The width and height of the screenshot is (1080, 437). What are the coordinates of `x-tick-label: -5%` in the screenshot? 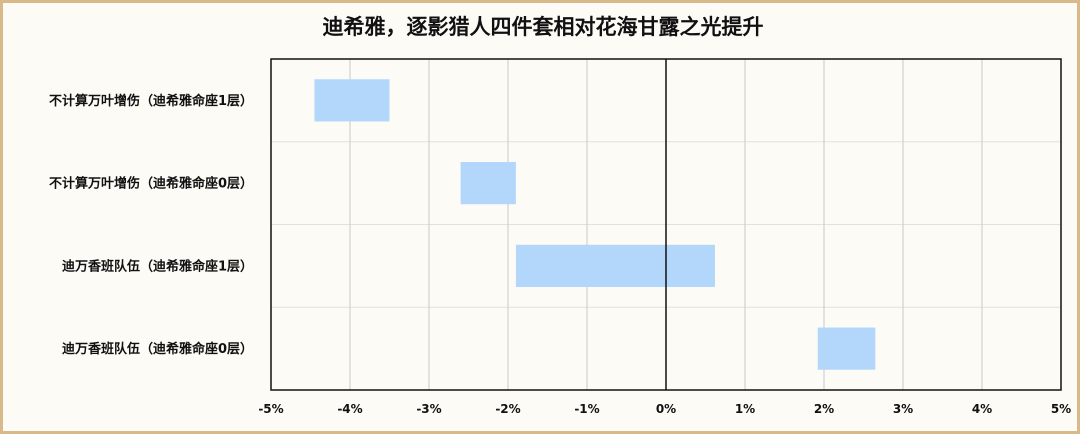 It's located at (270, 409).